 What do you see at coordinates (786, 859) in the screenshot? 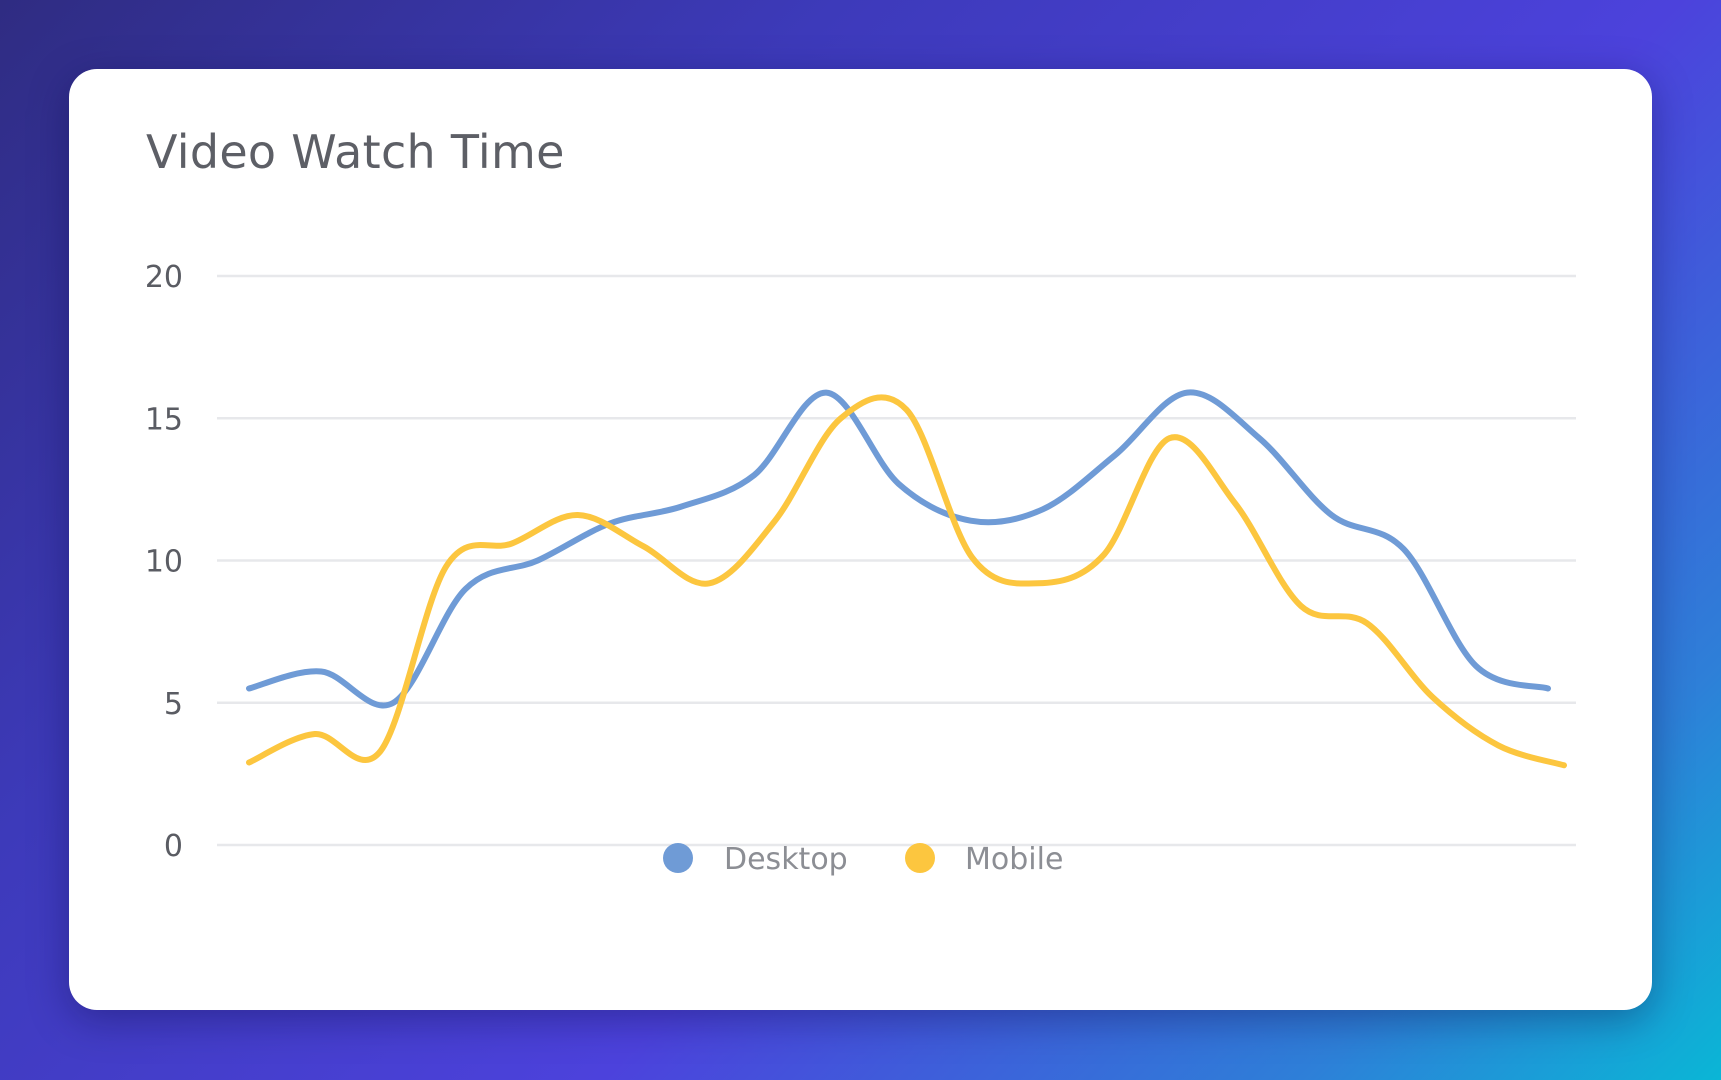
I see `legend-label-desktop: Desktop` at bounding box center [786, 859].